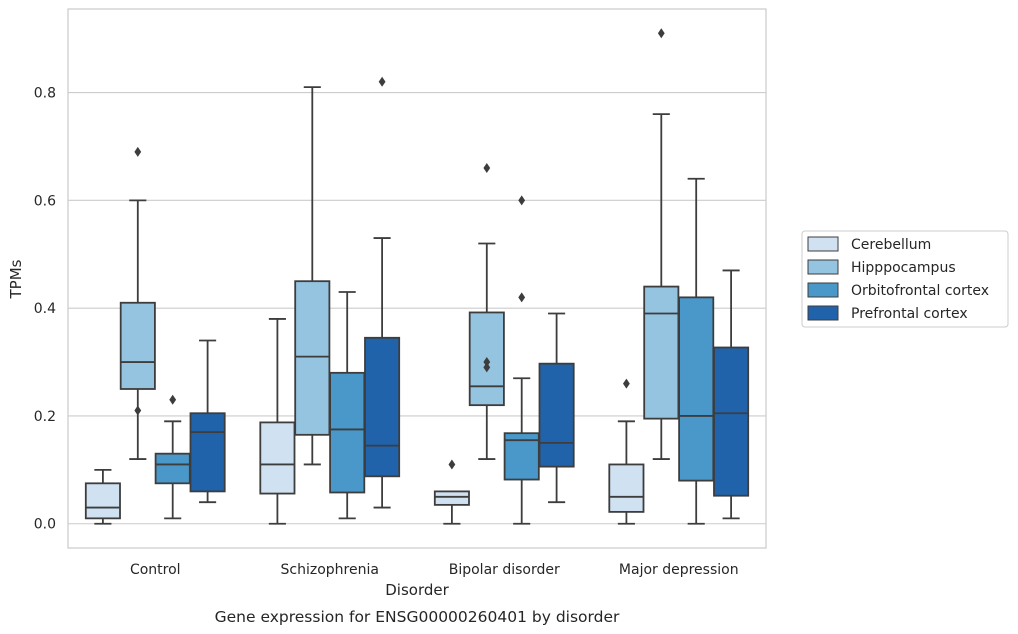  What do you see at coordinates (417, 590) in the screenshot?
I see `x-axis-label: Disorder` at bounding box center [417, 590].